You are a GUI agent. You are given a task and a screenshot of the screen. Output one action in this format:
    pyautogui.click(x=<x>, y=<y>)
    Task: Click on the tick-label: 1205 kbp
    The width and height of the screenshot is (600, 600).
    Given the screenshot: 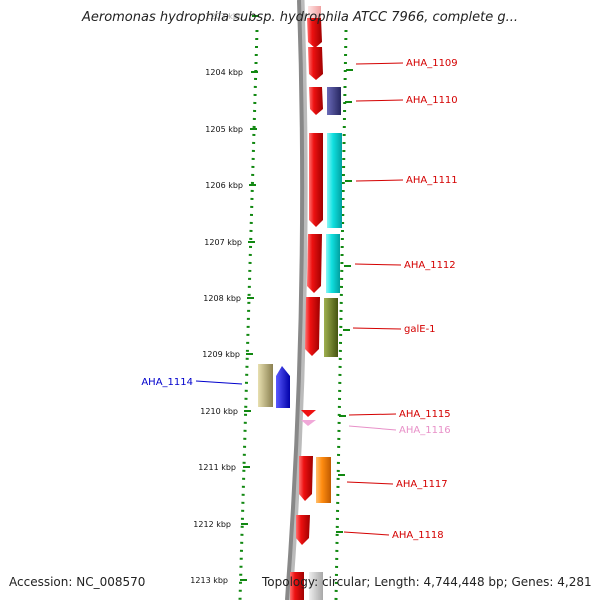 What is the action you would take?
    pyautogui.click(x=224, y=129)
    